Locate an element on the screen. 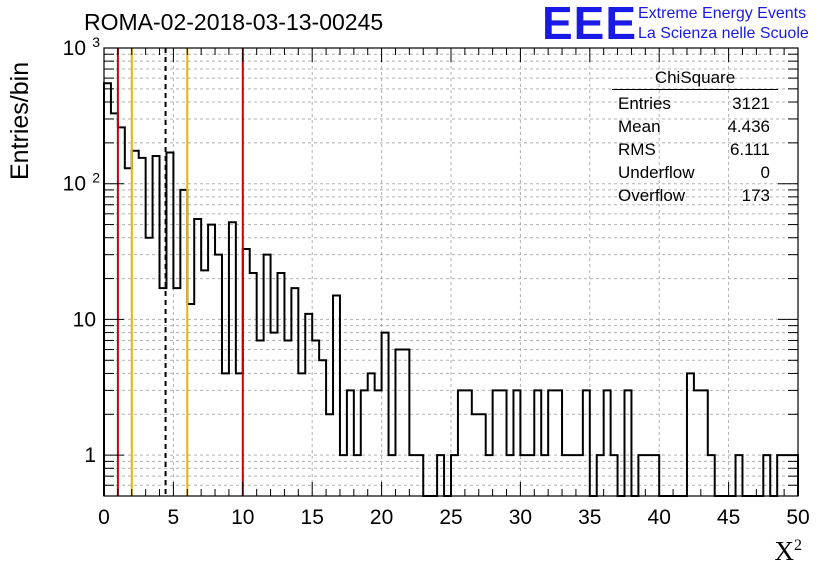 The image size is (836, 572). stats-label: Entries is located at coordinates (644, 103).